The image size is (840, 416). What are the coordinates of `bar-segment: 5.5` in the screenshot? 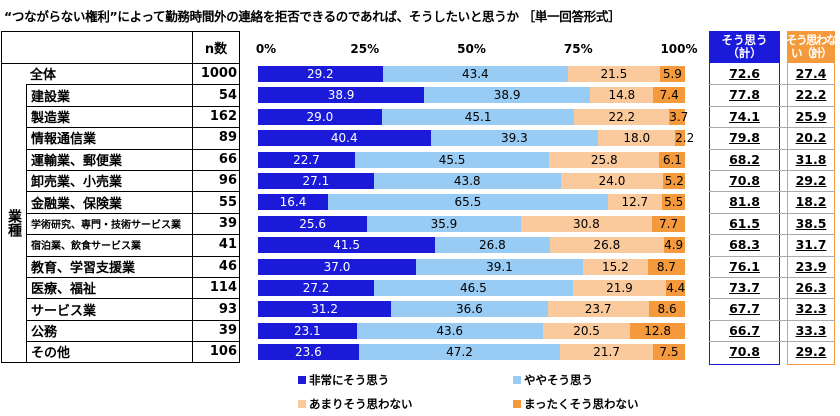 It's located at (673, 202).